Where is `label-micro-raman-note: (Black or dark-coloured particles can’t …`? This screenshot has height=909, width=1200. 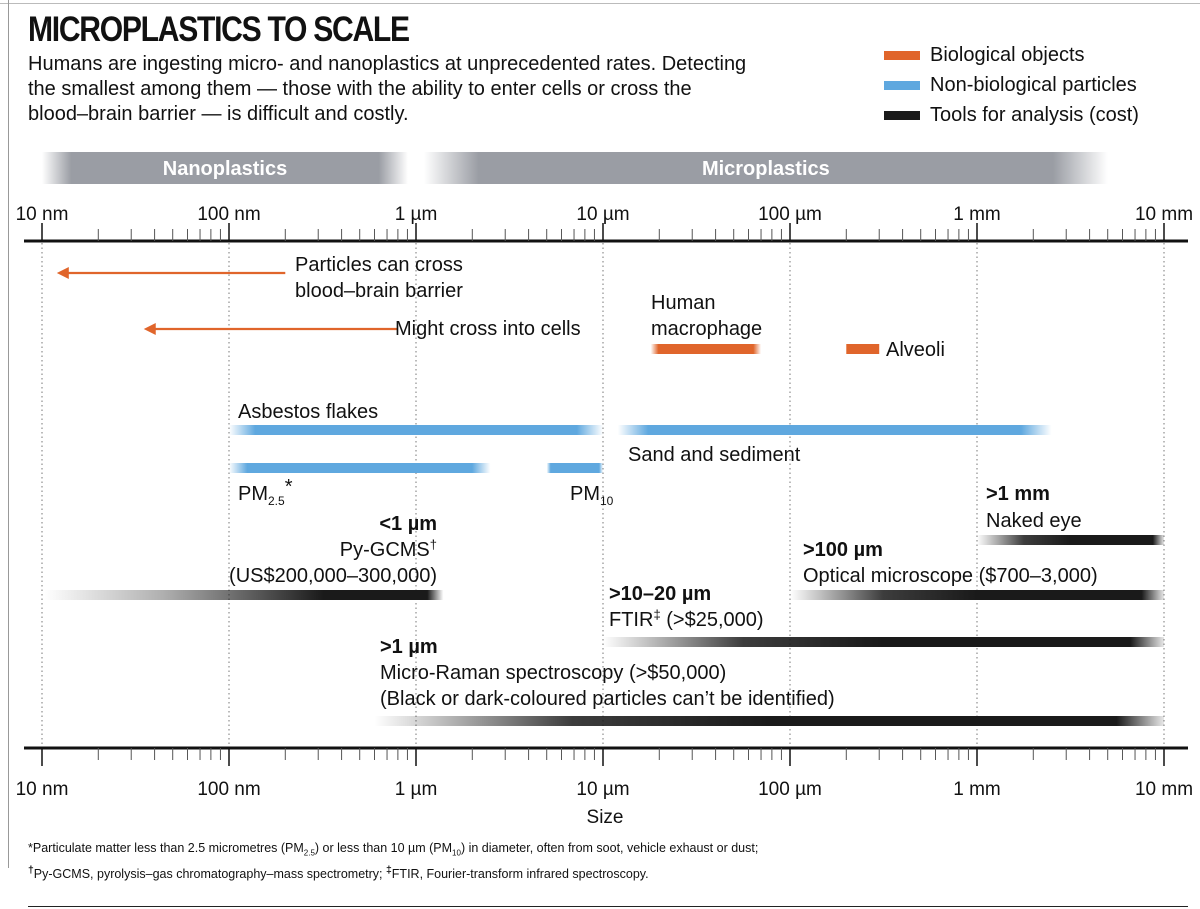
label-micro-raman-note: (Black or dark-coloured particles can’t … is located at coordinates (607, 699).